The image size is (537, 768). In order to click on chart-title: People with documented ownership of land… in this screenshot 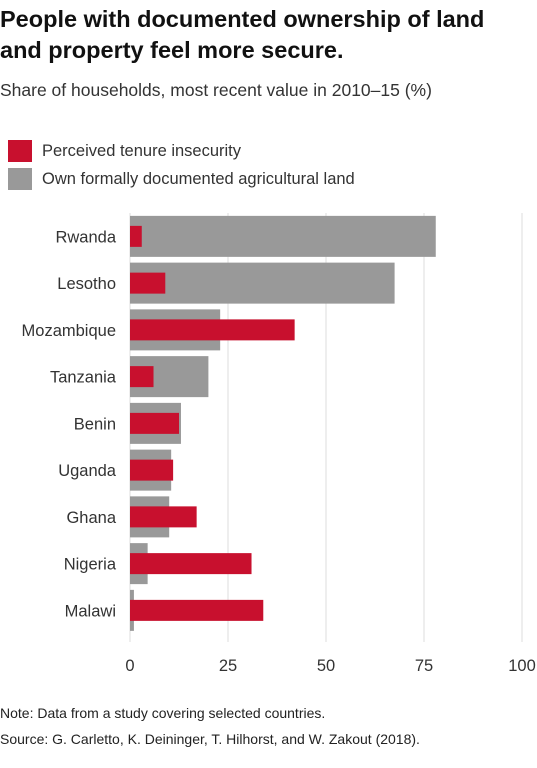, I will do `click(242, 34)`.